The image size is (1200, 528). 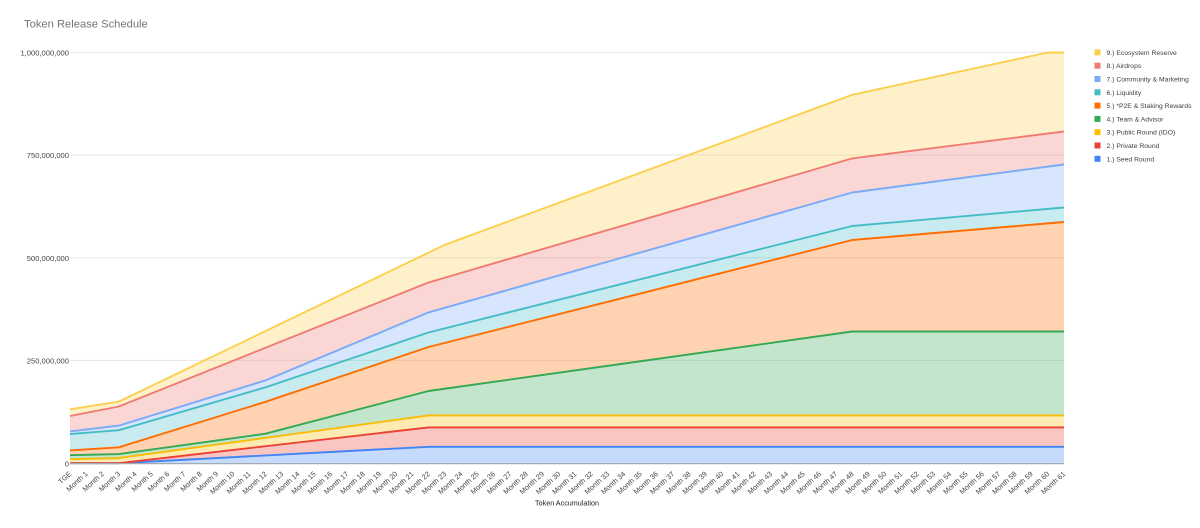 I want to click on svg-text: 7.) Community & Marketing, so click(x=1148, y=80).